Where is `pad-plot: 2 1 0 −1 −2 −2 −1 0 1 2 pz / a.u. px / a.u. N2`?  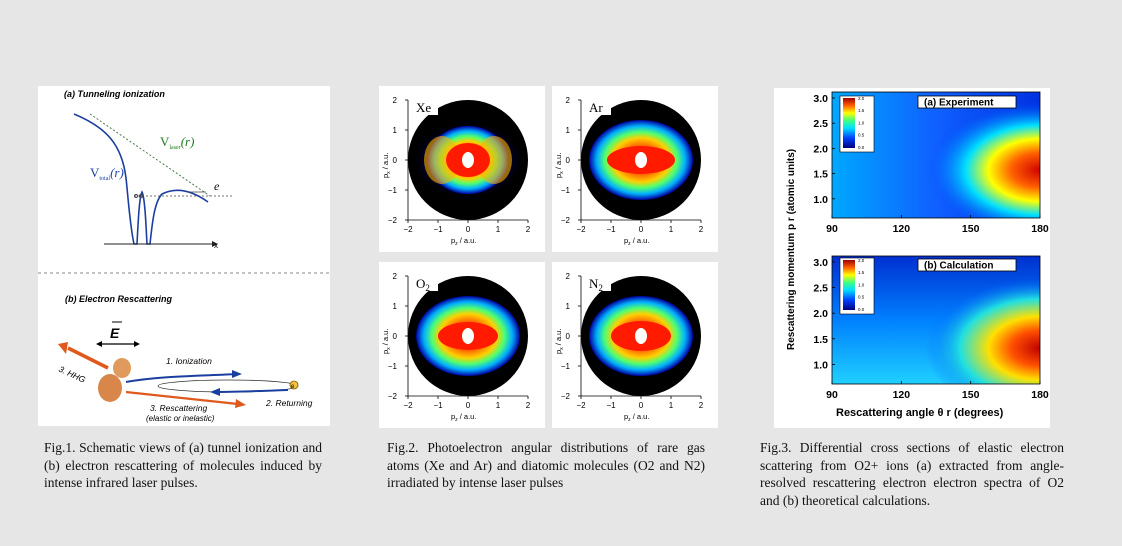
pad-plot: 2 1 0 −1 −2 −2 −1 0 1 2 pz / a.u. px / a.u. N2 is located at coordinates (629, 347).